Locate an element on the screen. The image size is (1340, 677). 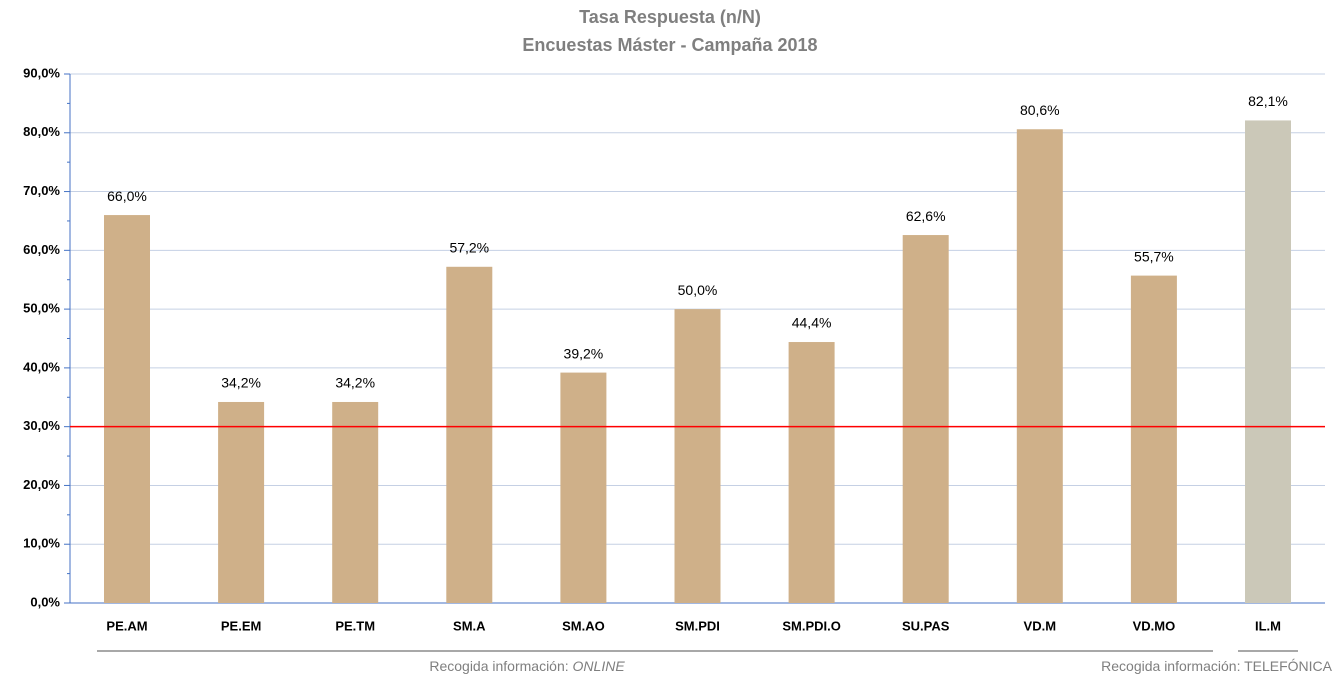
y-tick-label: 40,0% is located at coordinates (41, 366).